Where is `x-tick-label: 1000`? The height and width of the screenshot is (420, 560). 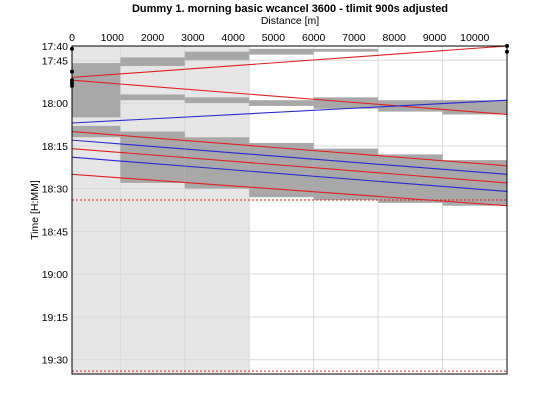
x-tick-label: 1000 is located at coordinates (113, 38).